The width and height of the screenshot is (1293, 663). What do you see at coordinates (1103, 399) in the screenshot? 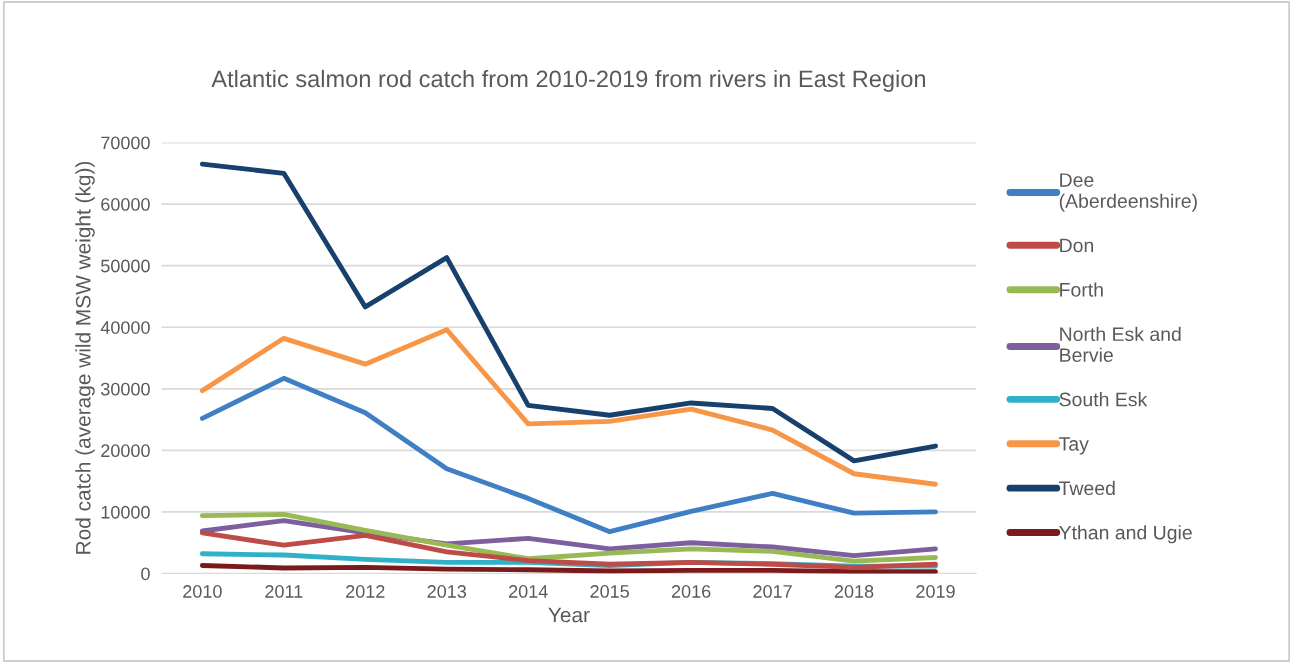
I see `legend-label: South Esk` at bounding box center [1103, 399].